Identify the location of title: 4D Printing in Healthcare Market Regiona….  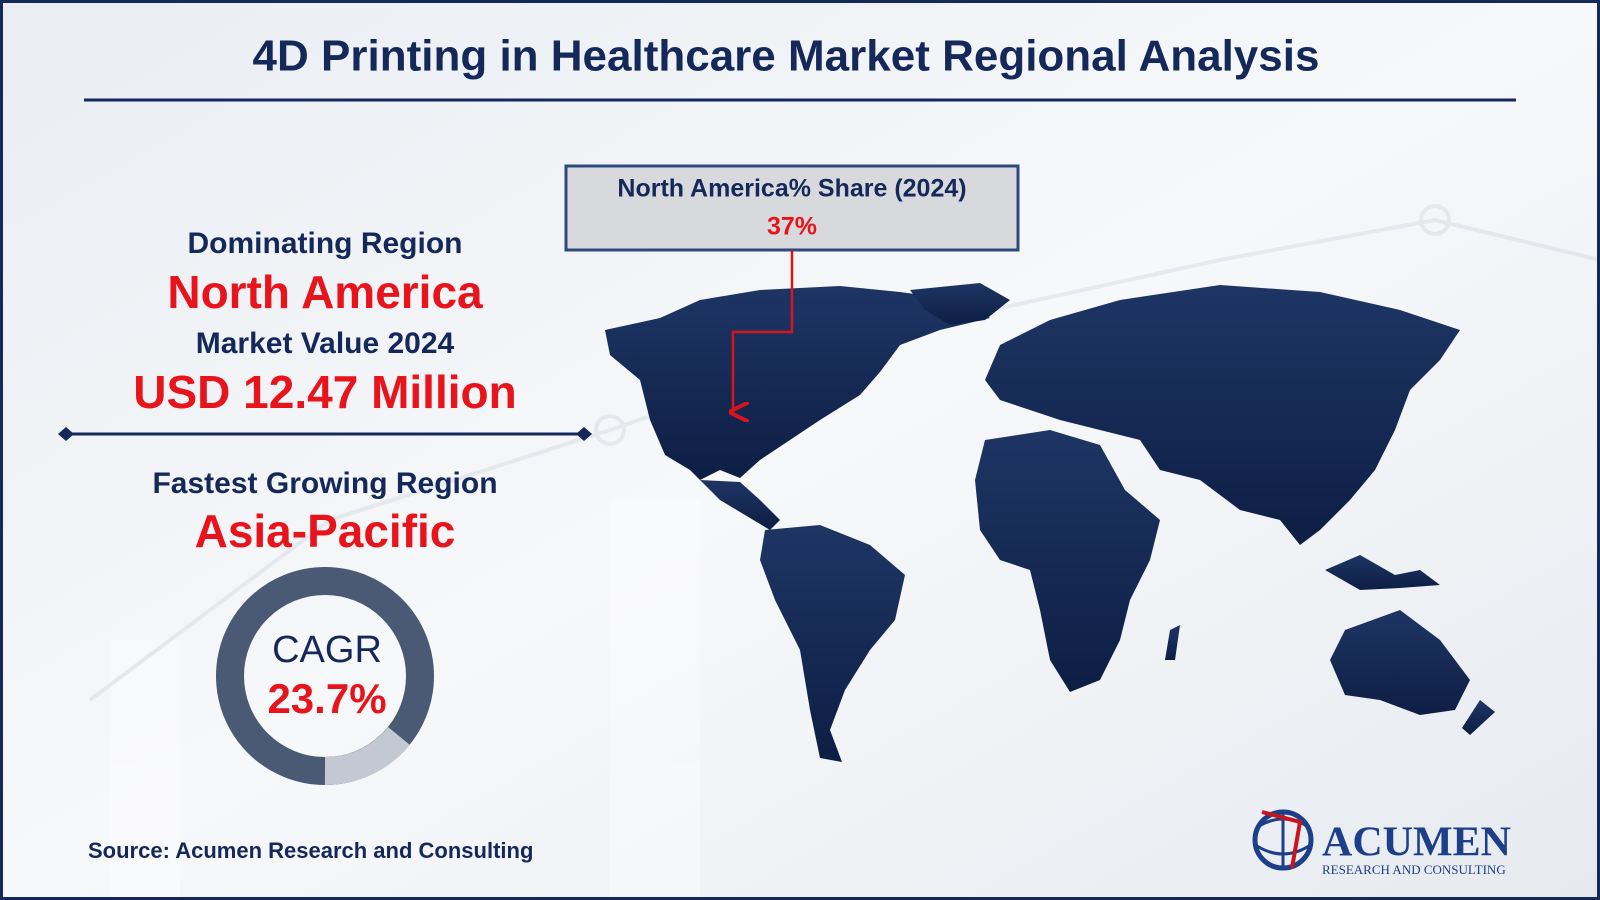
(786, 56).